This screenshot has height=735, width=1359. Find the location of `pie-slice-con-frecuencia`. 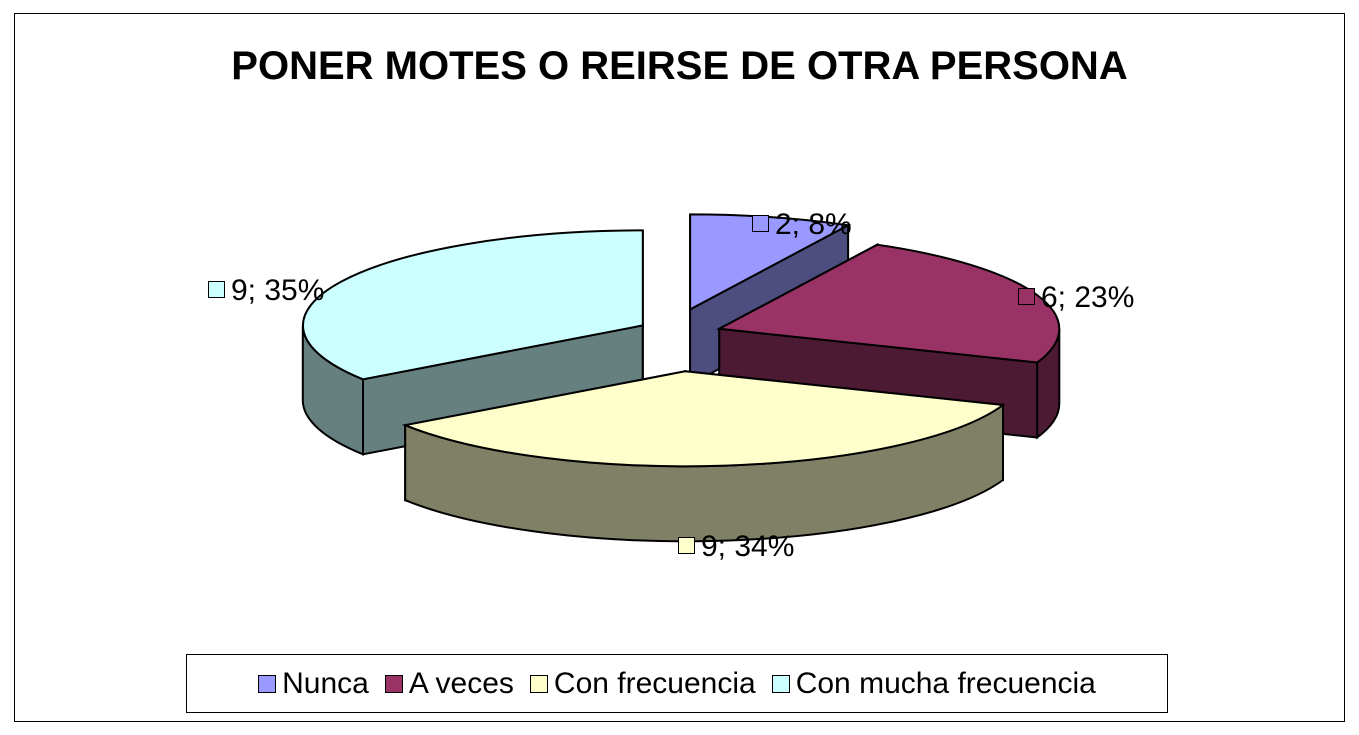

pie-slice-con-frecuencia is located at coordinates (703, 456).